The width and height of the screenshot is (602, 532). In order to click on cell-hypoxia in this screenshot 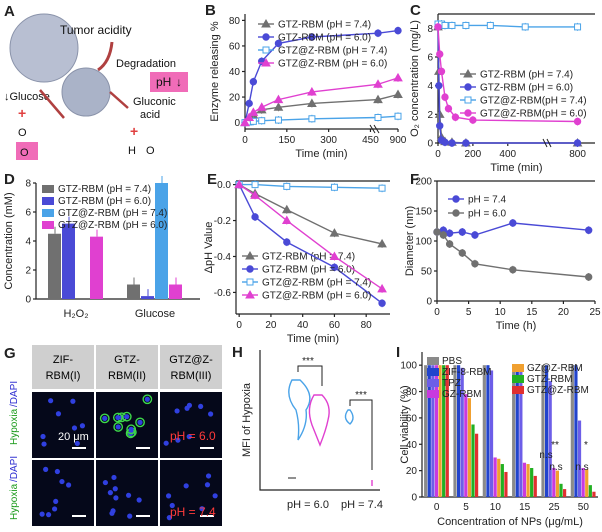, I will do `click(104, 418)`.